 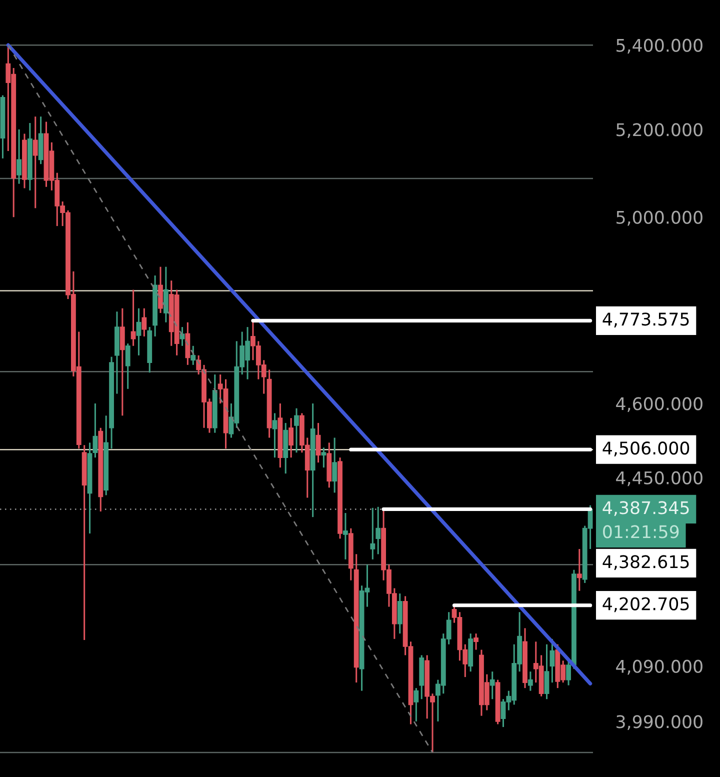 What do you see at coordinates (645, 320) in the screenshot?
I see `data-label: 4,773.575` at bounding box center [645, 320].